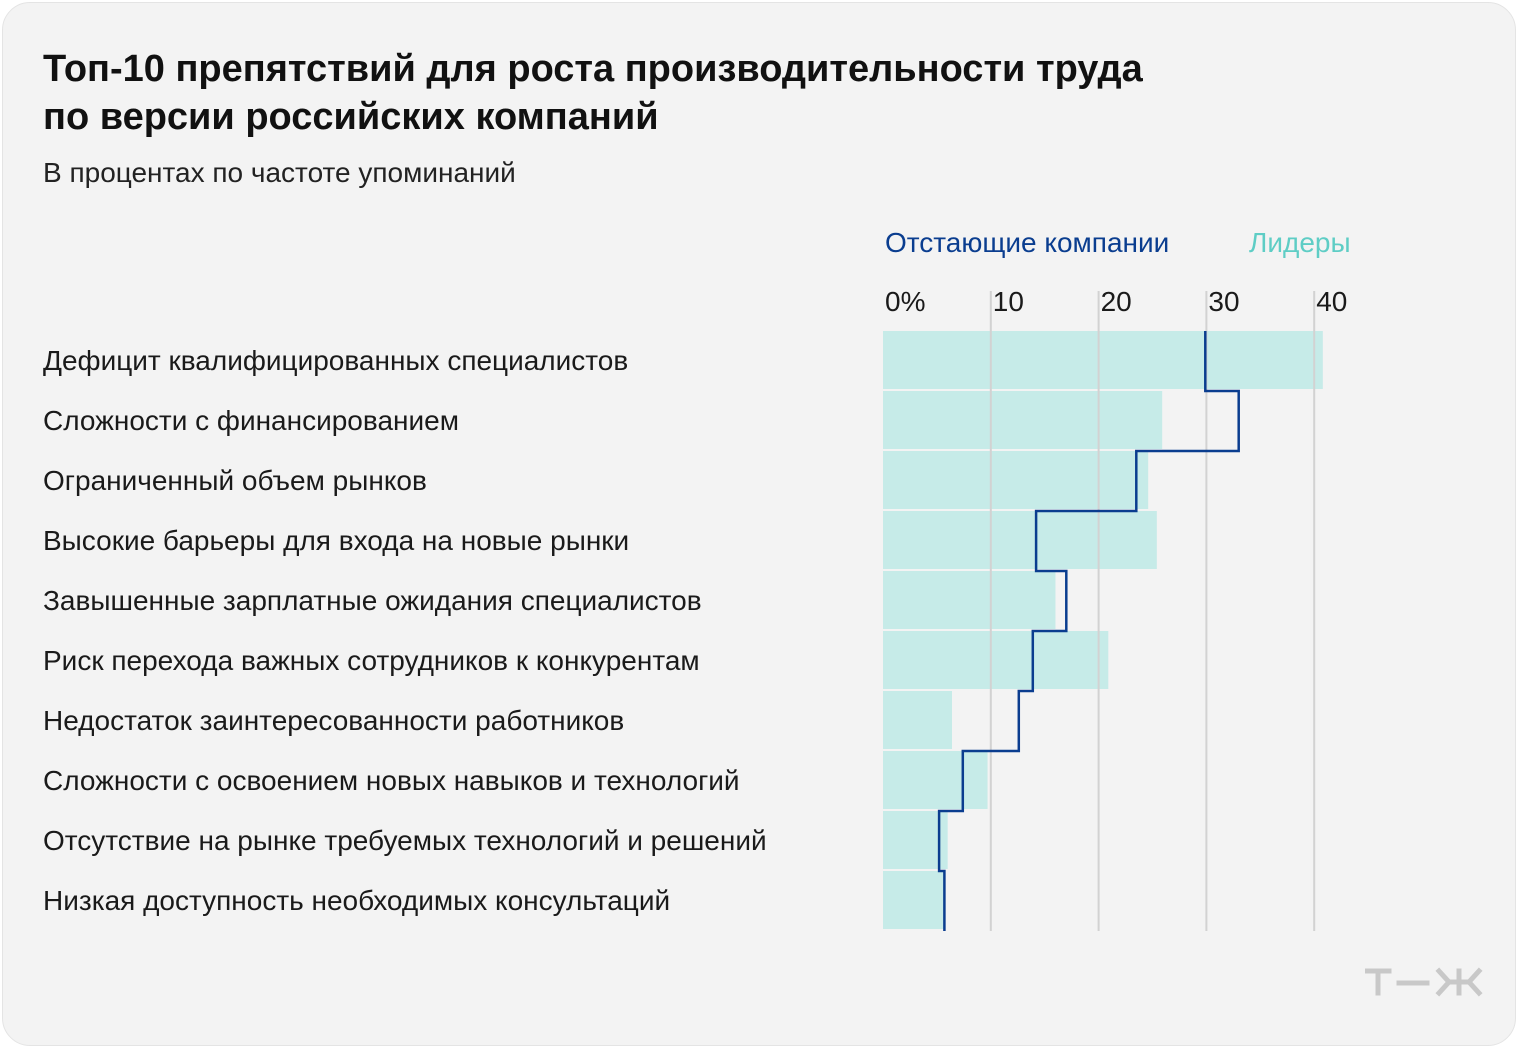 The width and height of the screenshot is (1520, 1050). I want to click on x-tick-label-0: 0%, so click(905, 301).